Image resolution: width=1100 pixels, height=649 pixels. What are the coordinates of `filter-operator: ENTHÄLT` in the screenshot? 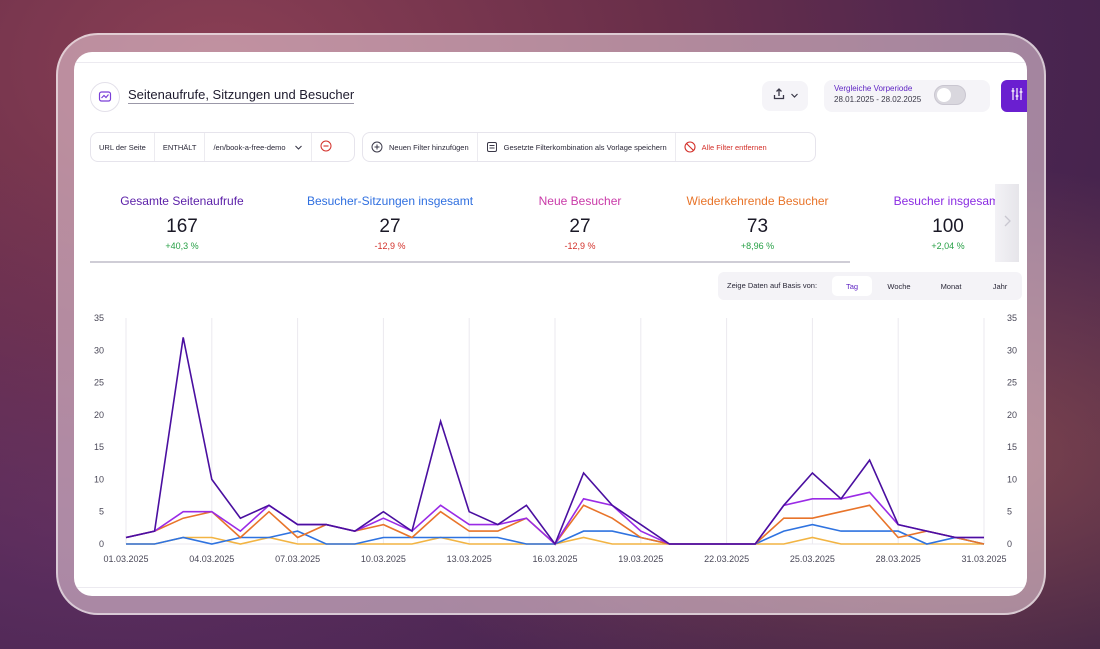 It's located at (180, 147).